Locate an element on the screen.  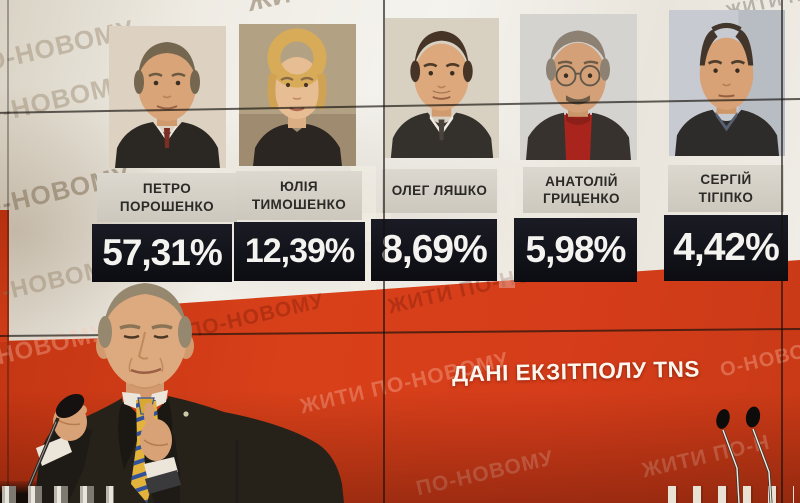
name-line: ТИМОШЕНКО is located at coordinates (299, 204).